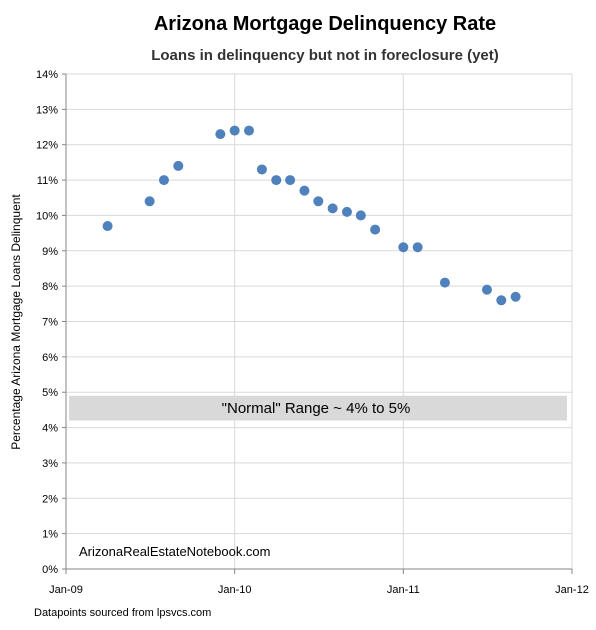  I want to click on source-footnote: Datapoints sourced from lpsvcs.com, so click(122, 613).